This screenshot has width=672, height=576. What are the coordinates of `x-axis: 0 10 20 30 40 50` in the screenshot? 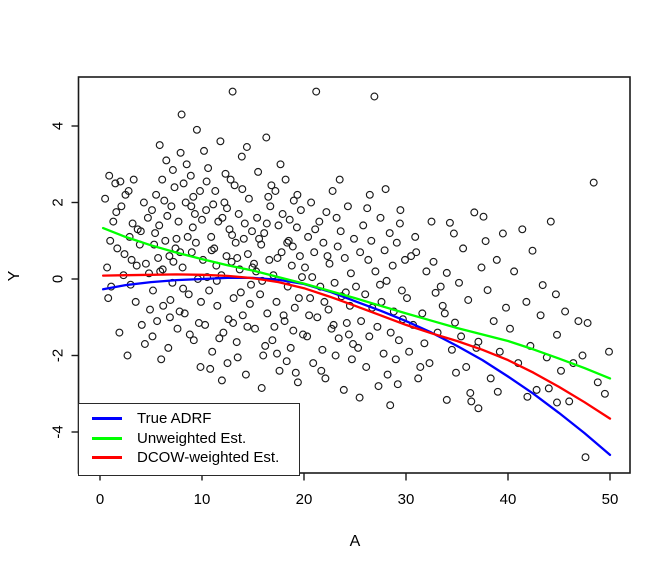 It's located at (357, 490).